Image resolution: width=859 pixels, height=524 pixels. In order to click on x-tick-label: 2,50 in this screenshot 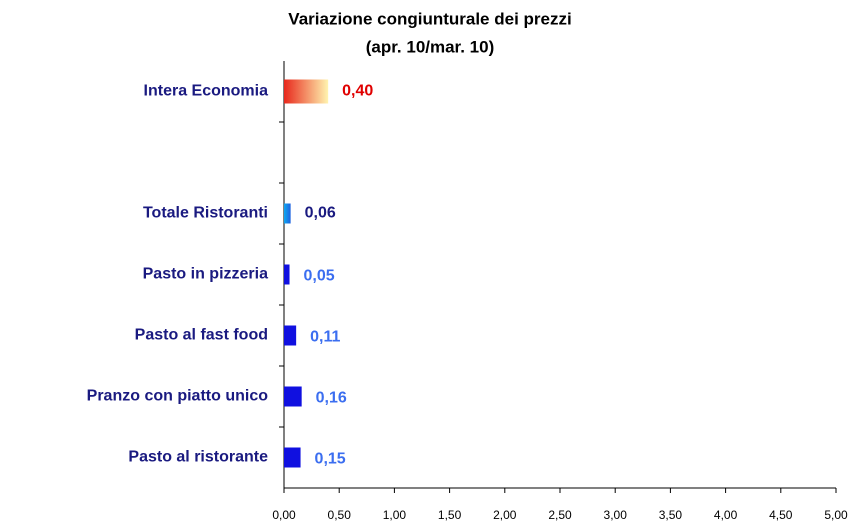, I will do `click(560, 515)`.